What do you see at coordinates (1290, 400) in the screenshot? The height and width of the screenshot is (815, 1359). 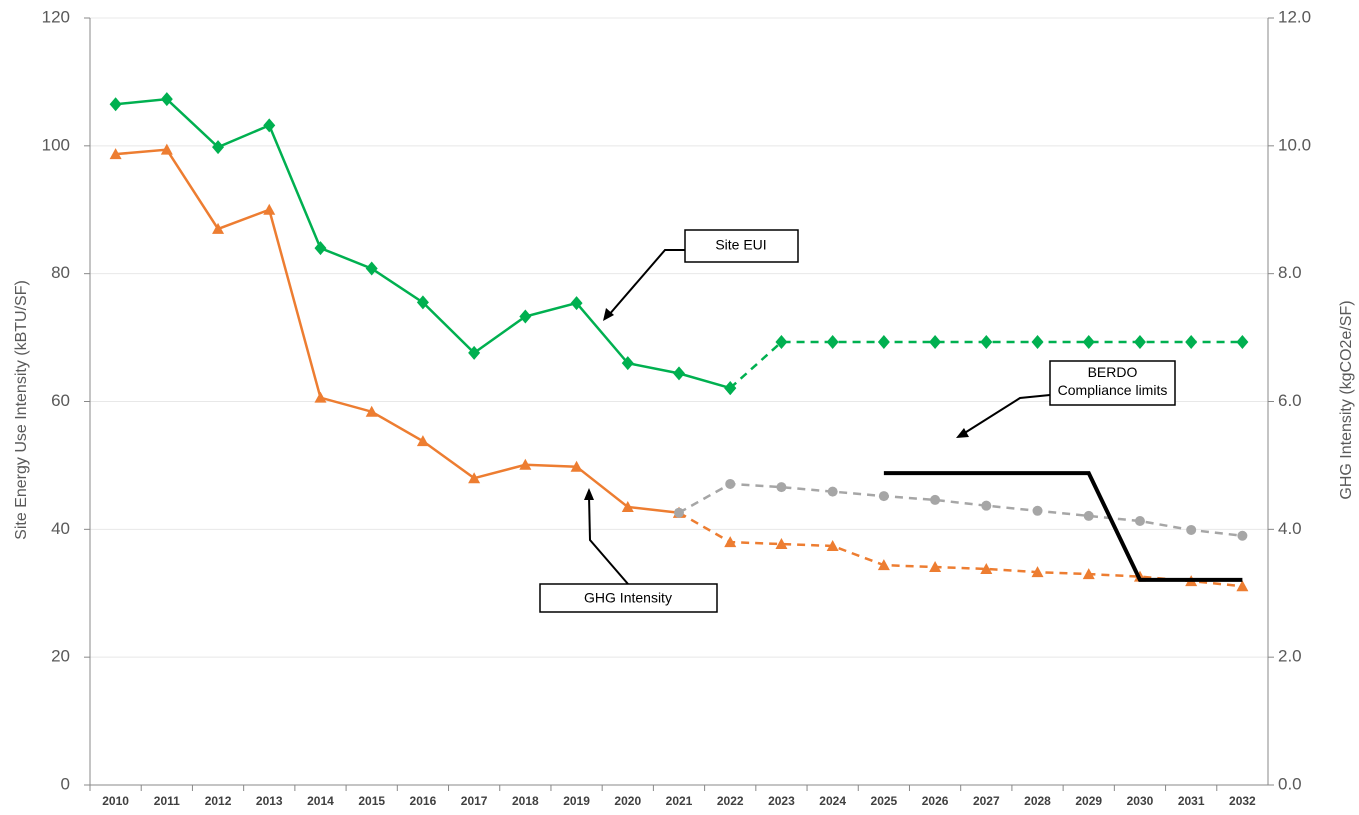 I see `y2-tick-label: 6.0` at bounding box center [1290, 400].